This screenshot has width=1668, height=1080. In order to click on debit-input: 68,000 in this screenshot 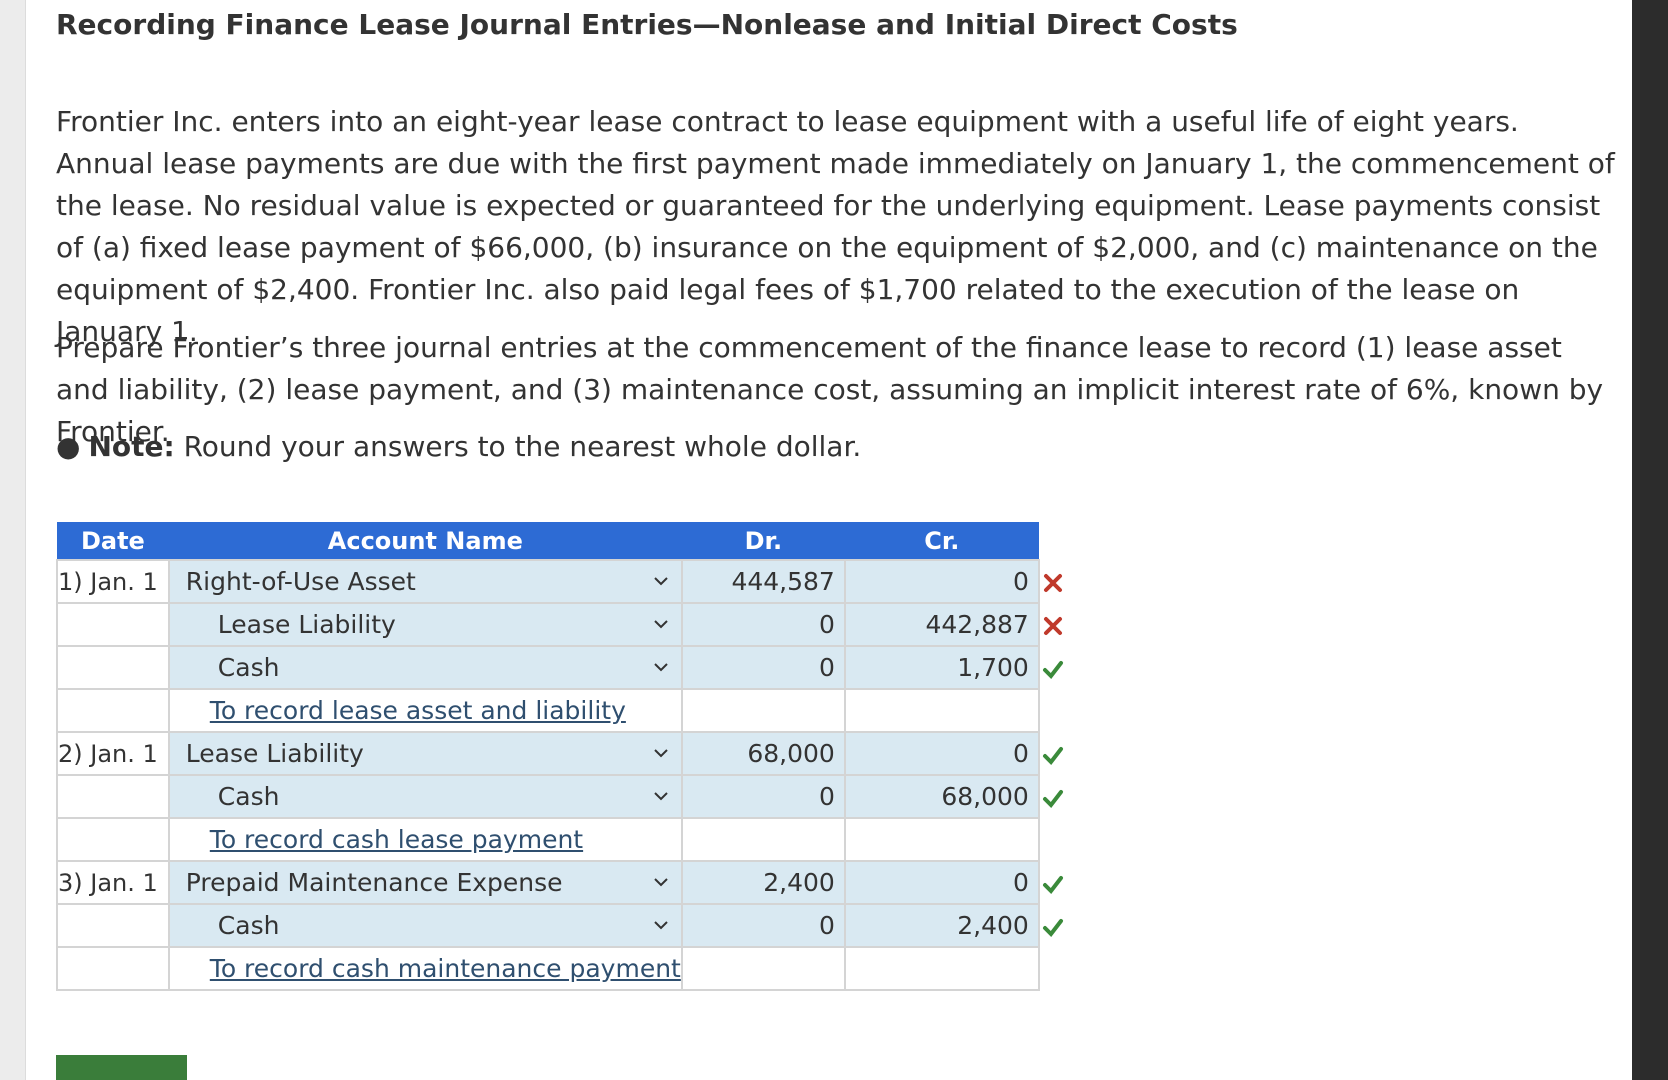, I will do `click(763, 753)`.